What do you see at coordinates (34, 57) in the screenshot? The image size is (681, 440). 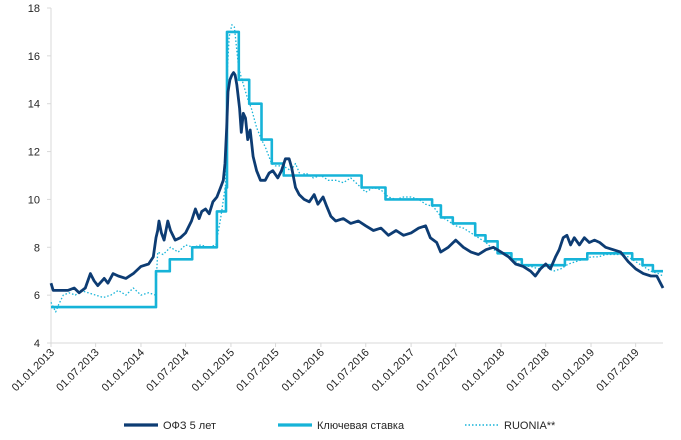 I see `y-tick-label: 16` at bounding box center [34, 57].